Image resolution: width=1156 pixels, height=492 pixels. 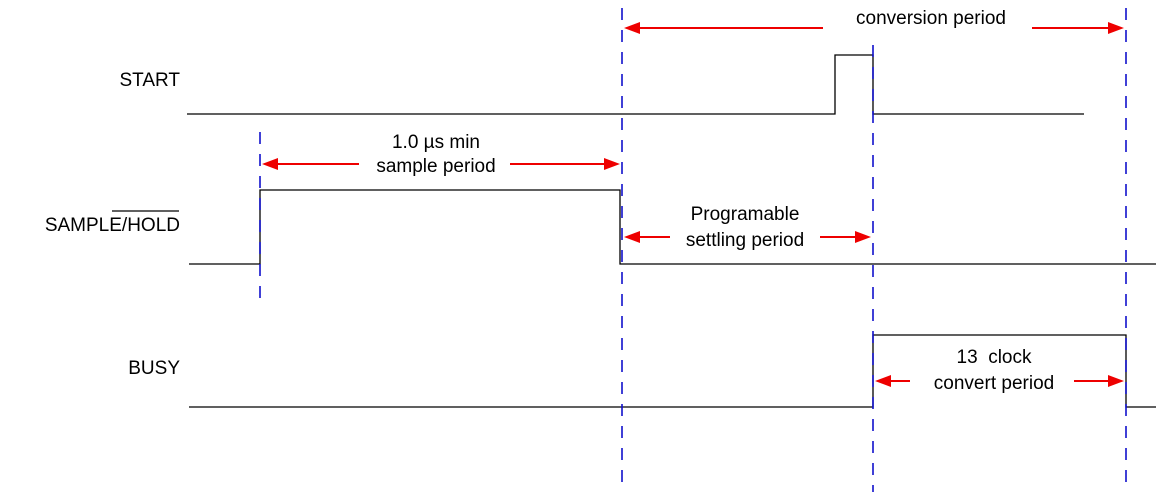 I want to click on convert-period-line1: 13 clock, so click(x=994, y=357).